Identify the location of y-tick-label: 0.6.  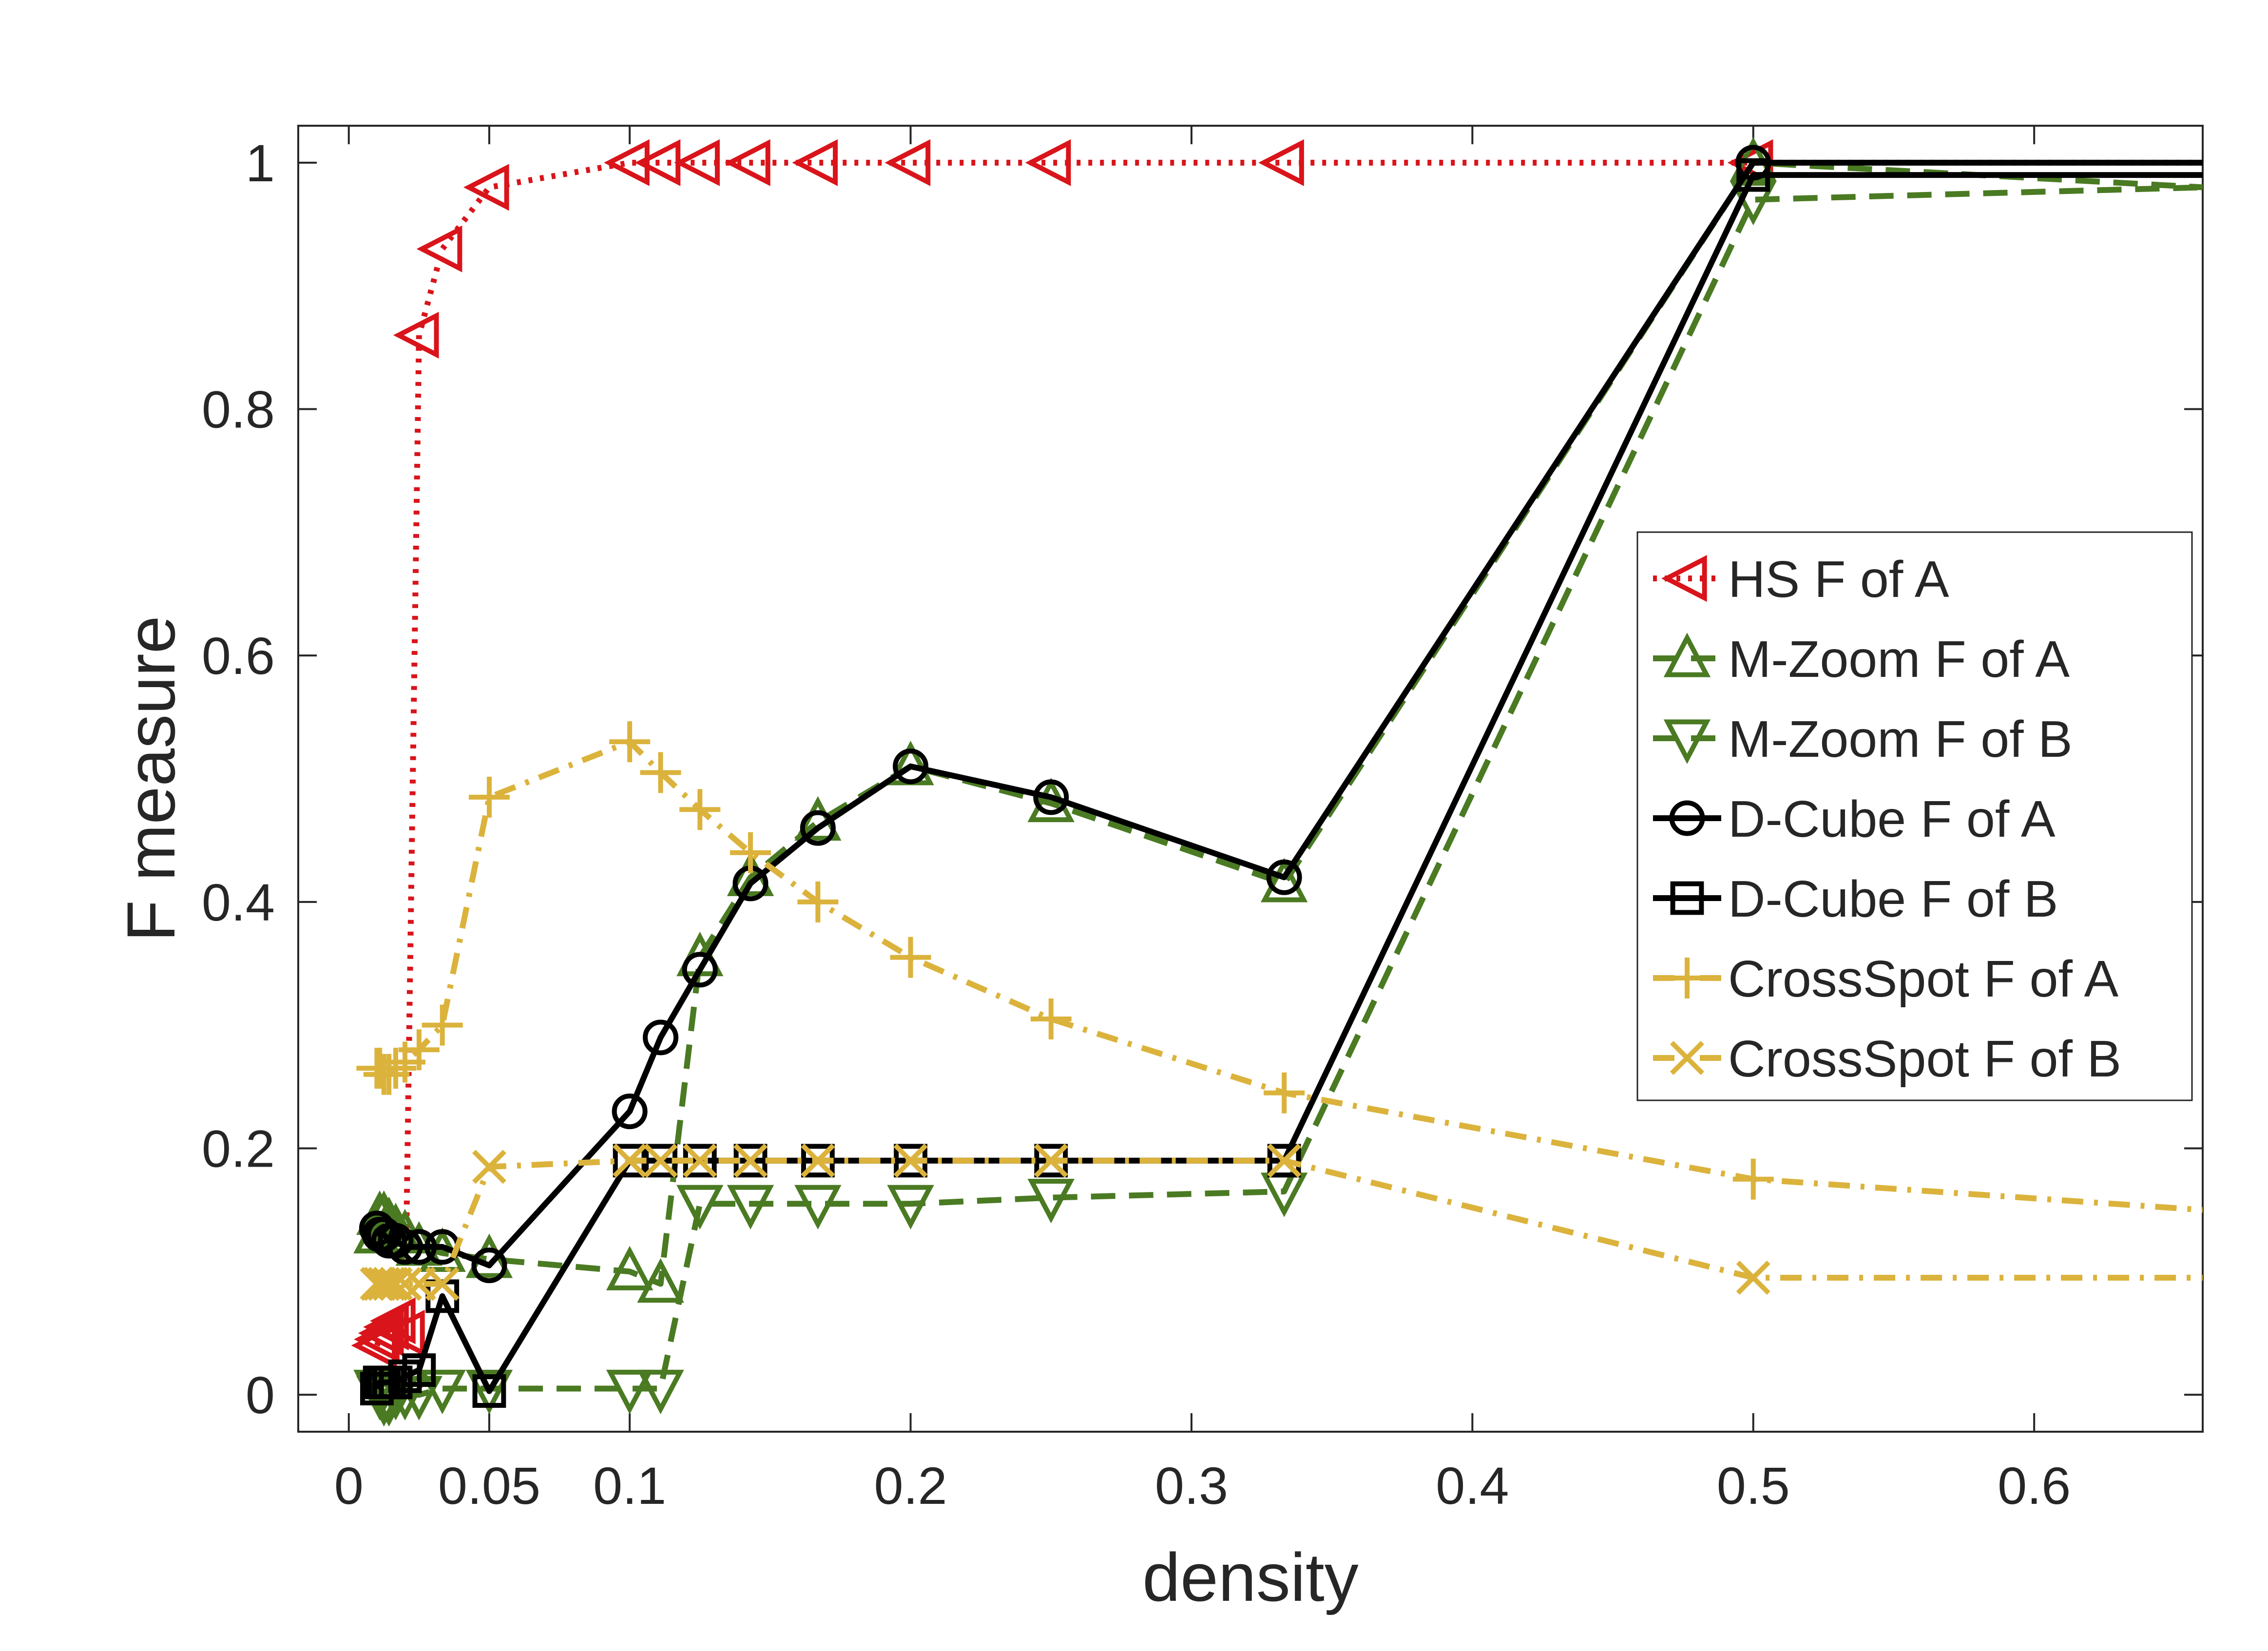
(238, 655).